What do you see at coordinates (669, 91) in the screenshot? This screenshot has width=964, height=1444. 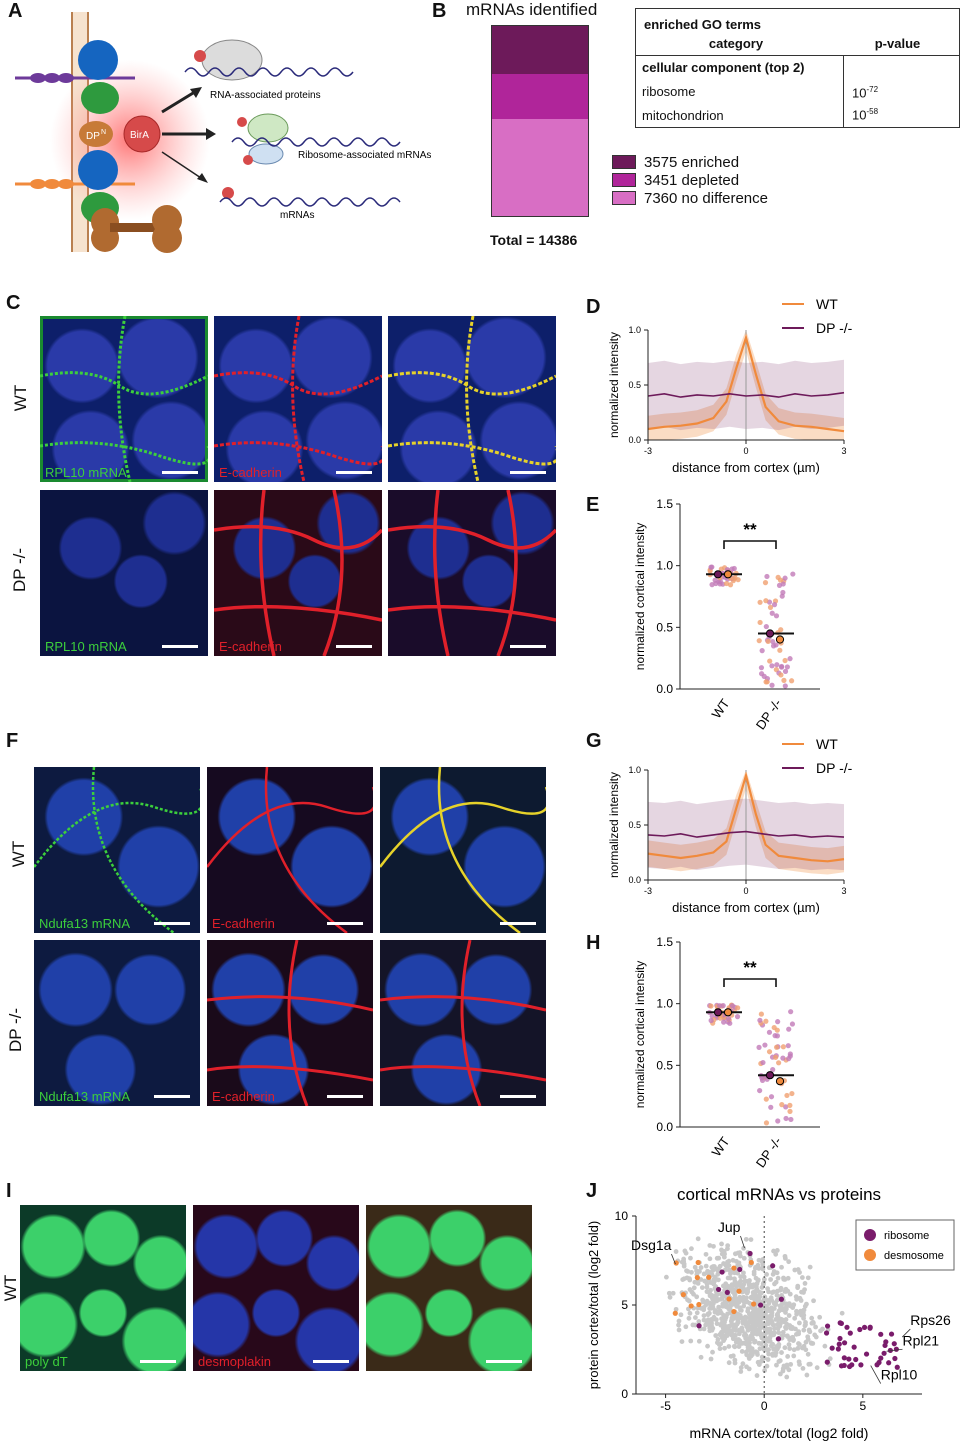 I see `go-term-ribosome: ribosome` at bounding box center [669, 91].